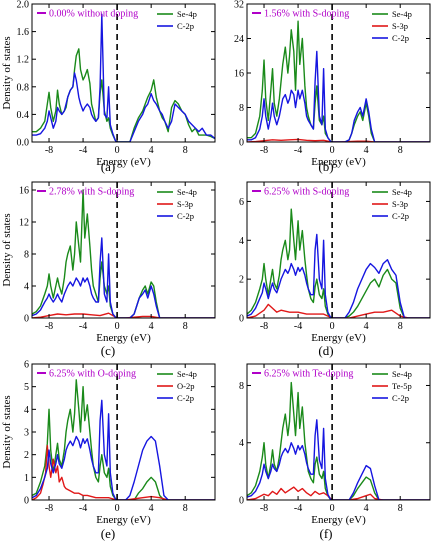 Image resolution: width=433 pixels, height=550 pixels. I want to click on panel-label: (c), so click(108, 350).